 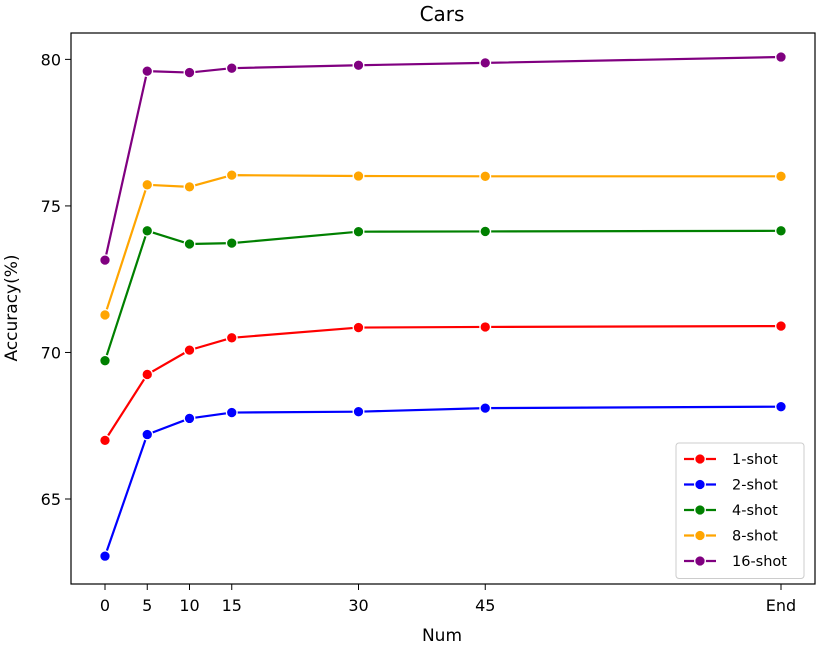 What do you see at coordinates (51, 499) in the screenshot?
I see `y-tick-label: 65` at bounding box center [51, 499].